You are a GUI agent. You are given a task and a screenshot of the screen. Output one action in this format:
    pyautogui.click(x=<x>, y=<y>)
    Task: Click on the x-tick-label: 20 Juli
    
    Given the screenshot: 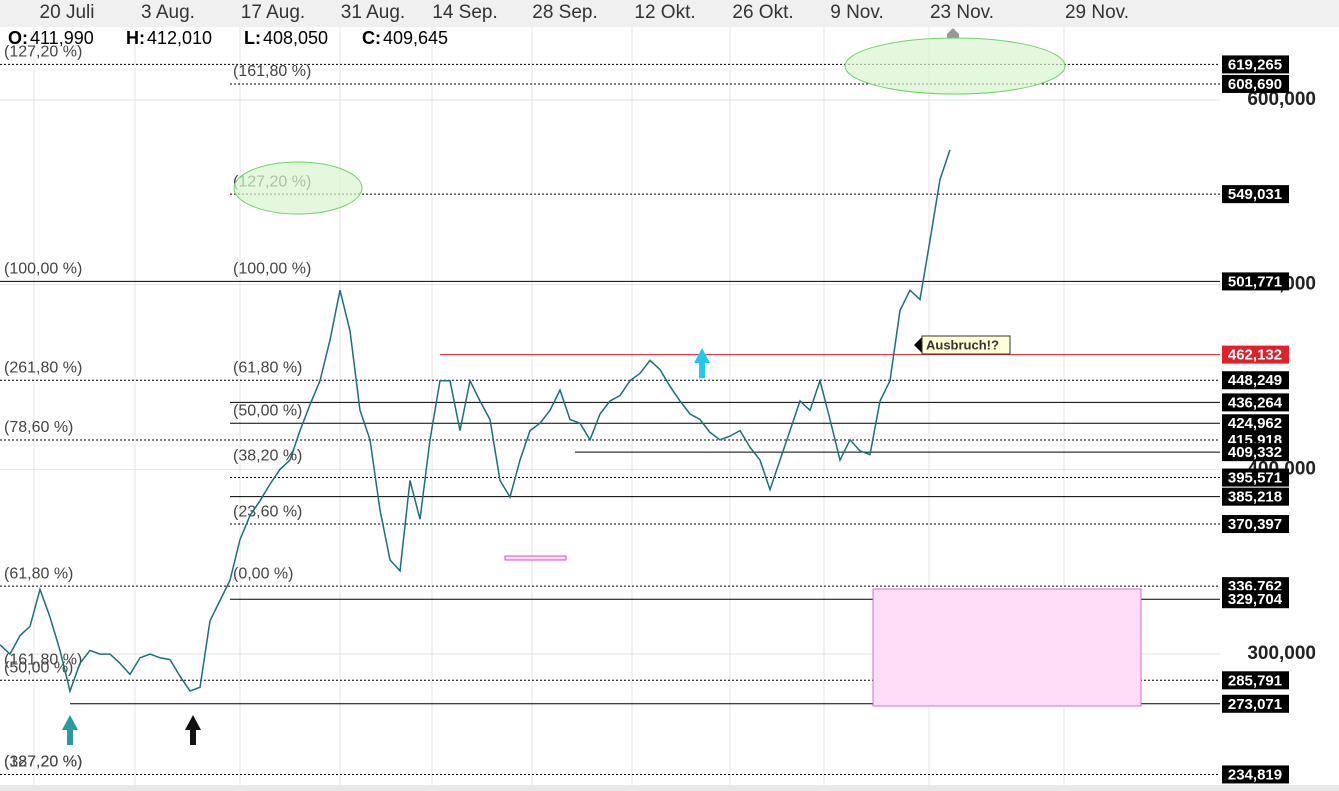 What is the action you would take?
    pyautogui.click(x=67, y=12)
    